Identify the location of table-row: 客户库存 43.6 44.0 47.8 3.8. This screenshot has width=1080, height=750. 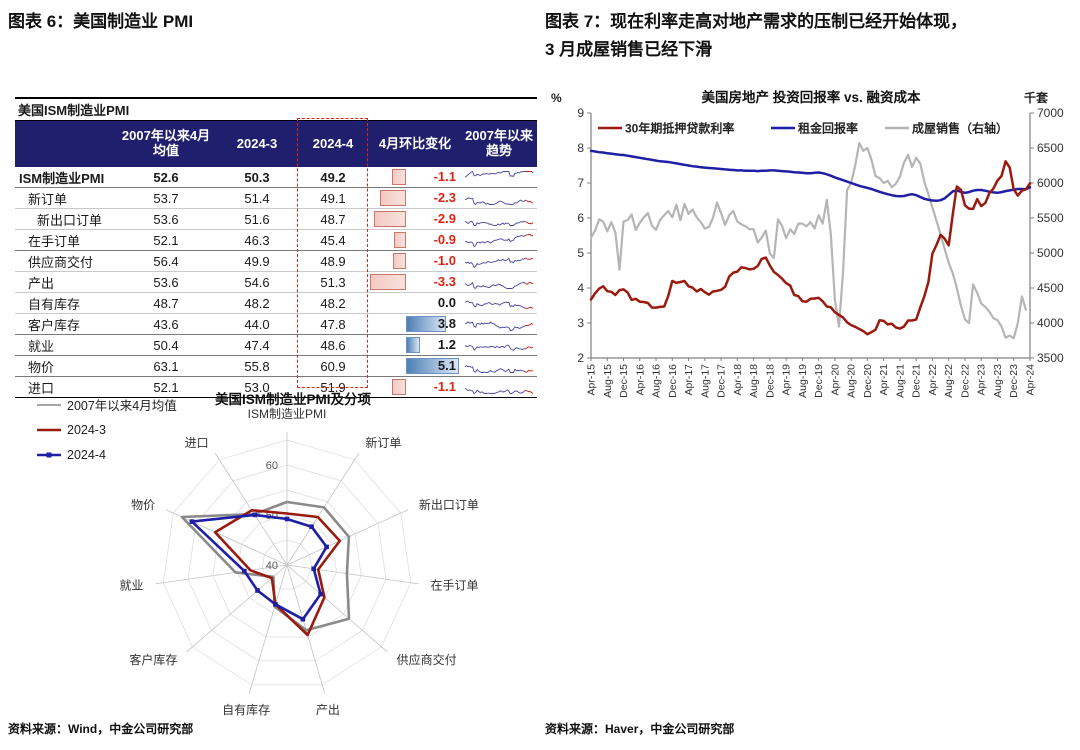
(276, 324).